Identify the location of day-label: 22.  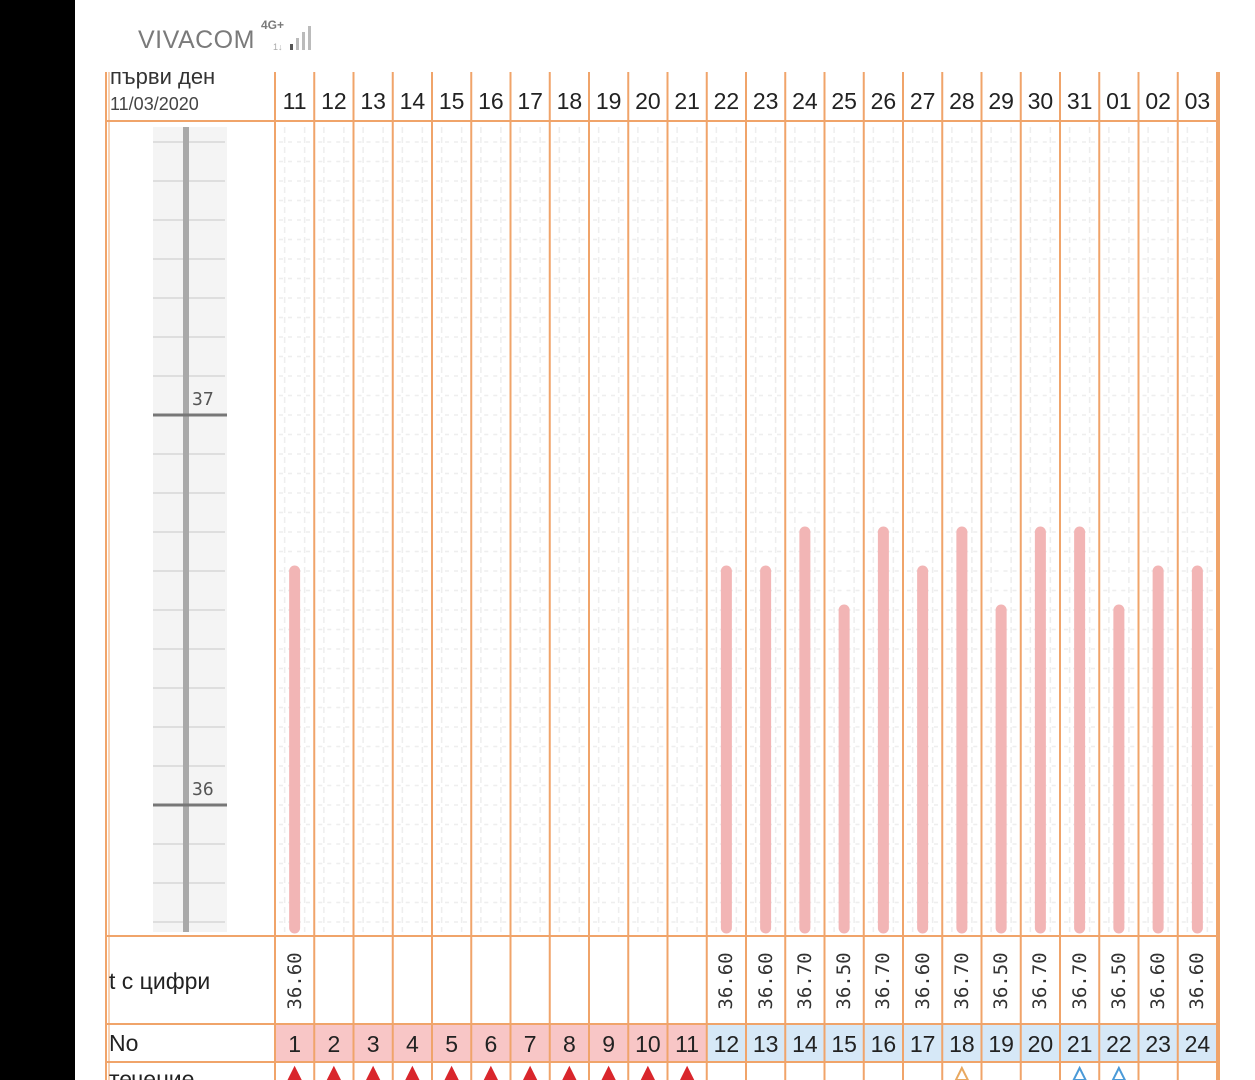
(726, 101).